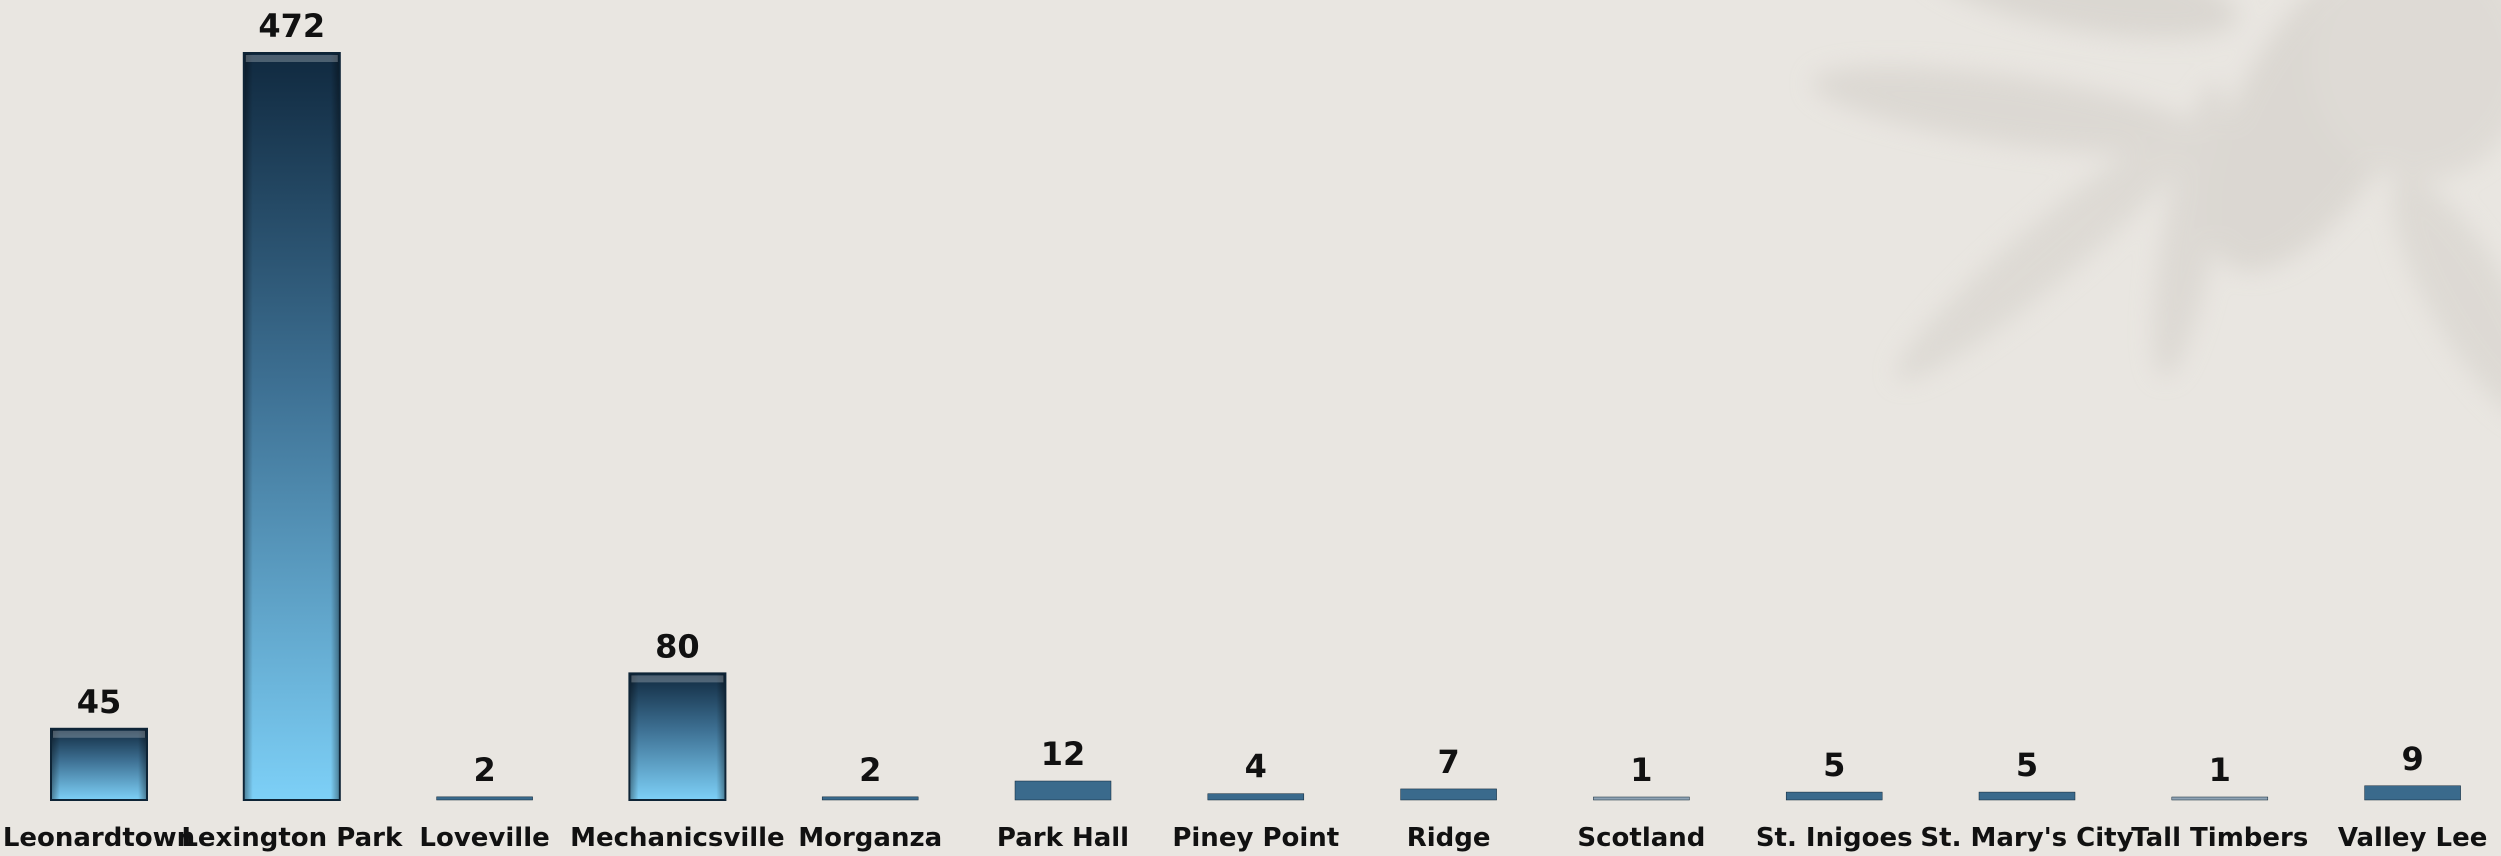 Image resolution: width=2501 pixels, height=856 pixels. I want to click on category-label: Loveville, so click(484, 838).